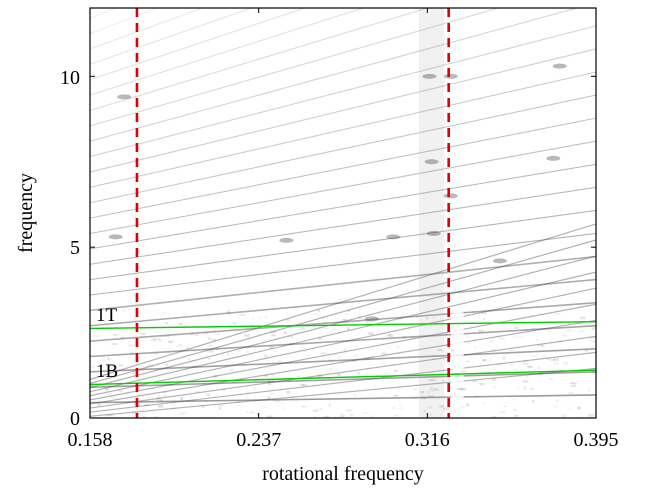  I want to click on harmonic-streak, so click(343, 283).